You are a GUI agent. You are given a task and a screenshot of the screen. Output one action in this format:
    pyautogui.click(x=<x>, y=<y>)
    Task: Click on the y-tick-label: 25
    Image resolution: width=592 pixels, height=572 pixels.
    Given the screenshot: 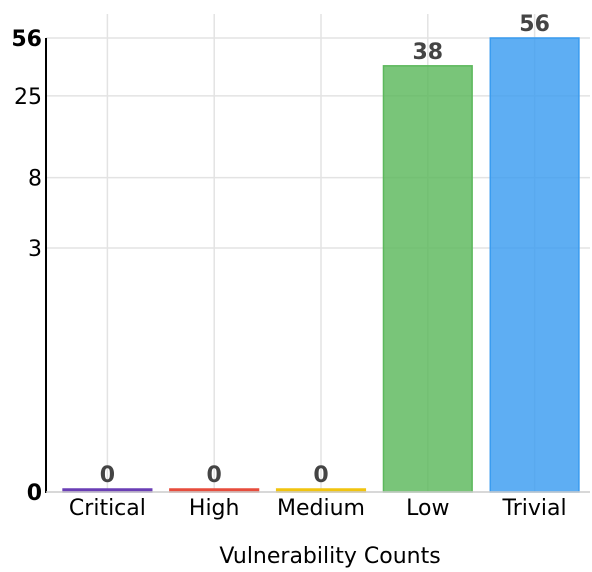 What is the action you would take?
    pyautogui.click(x=28, y=97)
    